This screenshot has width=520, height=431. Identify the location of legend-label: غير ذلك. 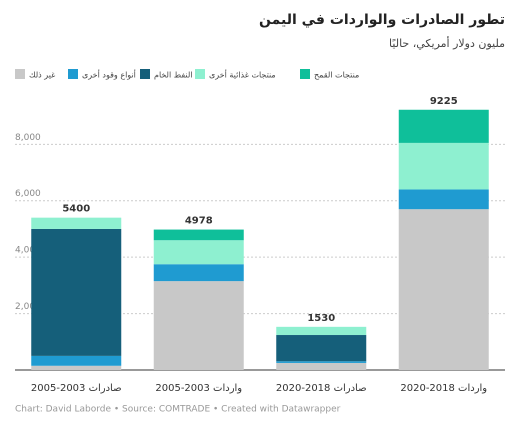
(42, 75).